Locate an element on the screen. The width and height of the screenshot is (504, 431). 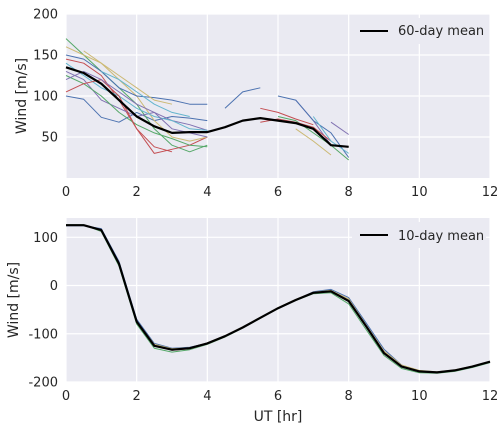
bottom-legend-label: 10-day mean is located at coordinates (441, 236).